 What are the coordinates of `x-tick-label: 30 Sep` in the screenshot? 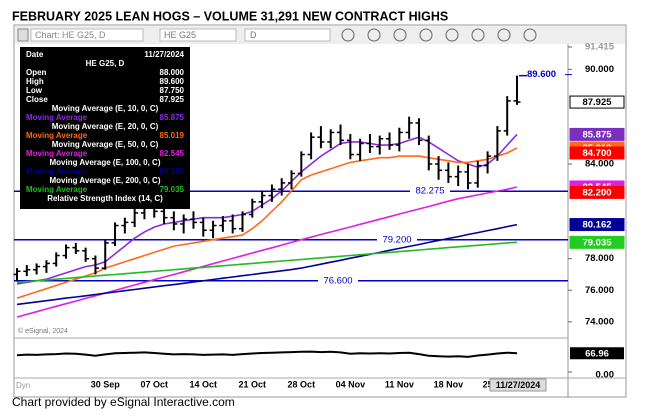 It's located at (106, 384).